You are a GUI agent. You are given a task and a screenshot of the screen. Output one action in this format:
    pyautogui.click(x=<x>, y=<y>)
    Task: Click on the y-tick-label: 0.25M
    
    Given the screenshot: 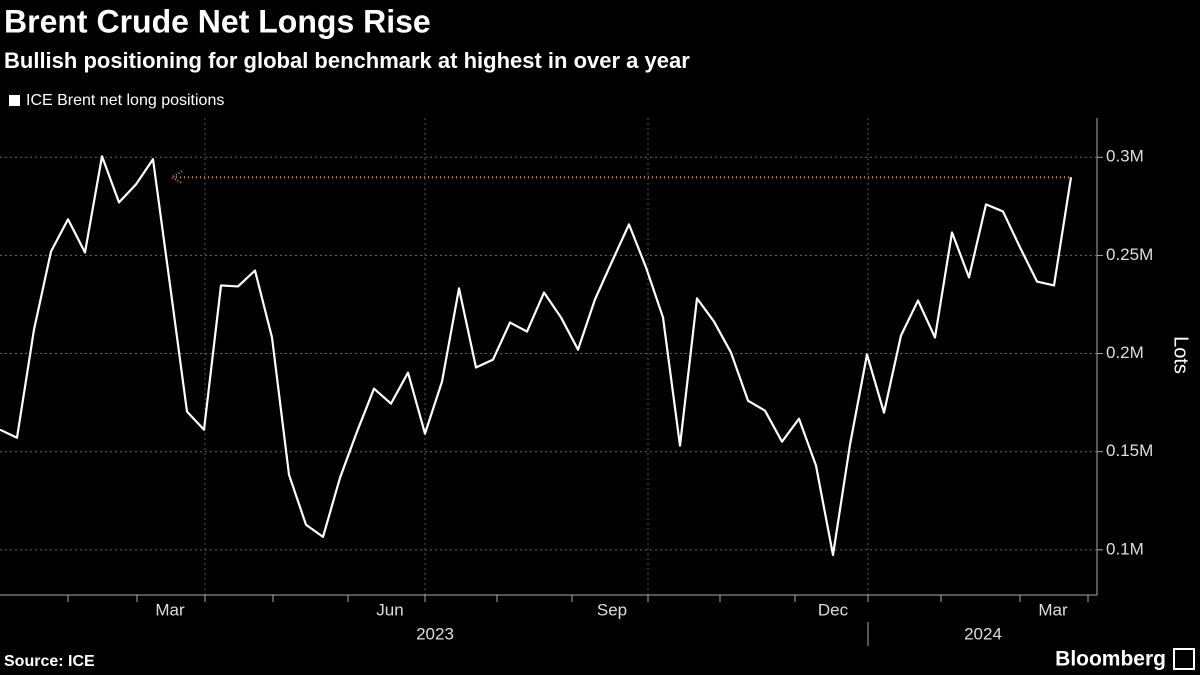 What is the action you would take?
    pyautogui.click(x=1129, y=254)
    